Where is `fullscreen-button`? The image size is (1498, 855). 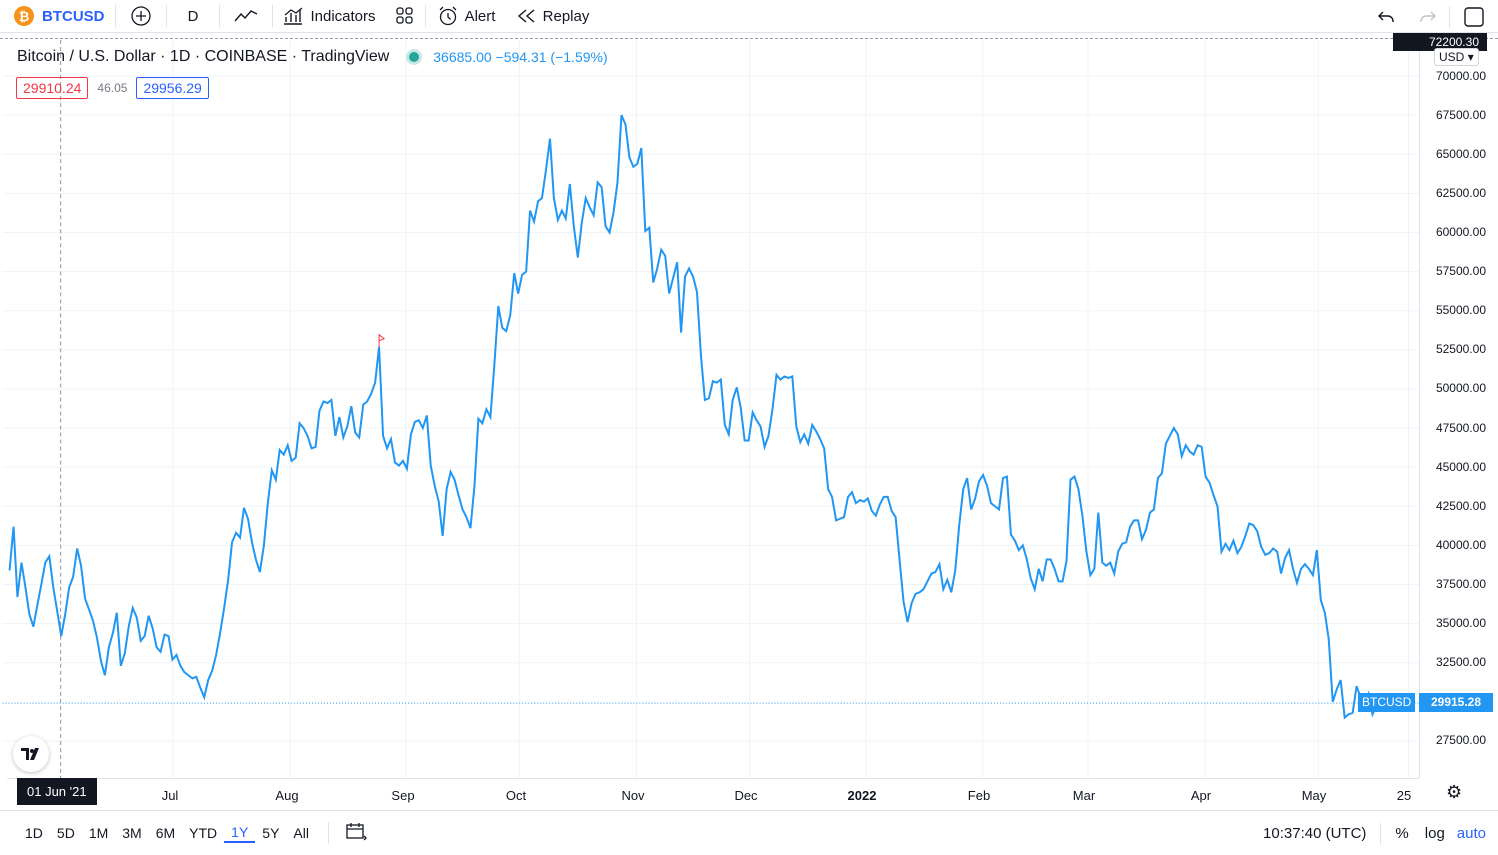
fullscreen-button is located at coordinates (1474, 16).